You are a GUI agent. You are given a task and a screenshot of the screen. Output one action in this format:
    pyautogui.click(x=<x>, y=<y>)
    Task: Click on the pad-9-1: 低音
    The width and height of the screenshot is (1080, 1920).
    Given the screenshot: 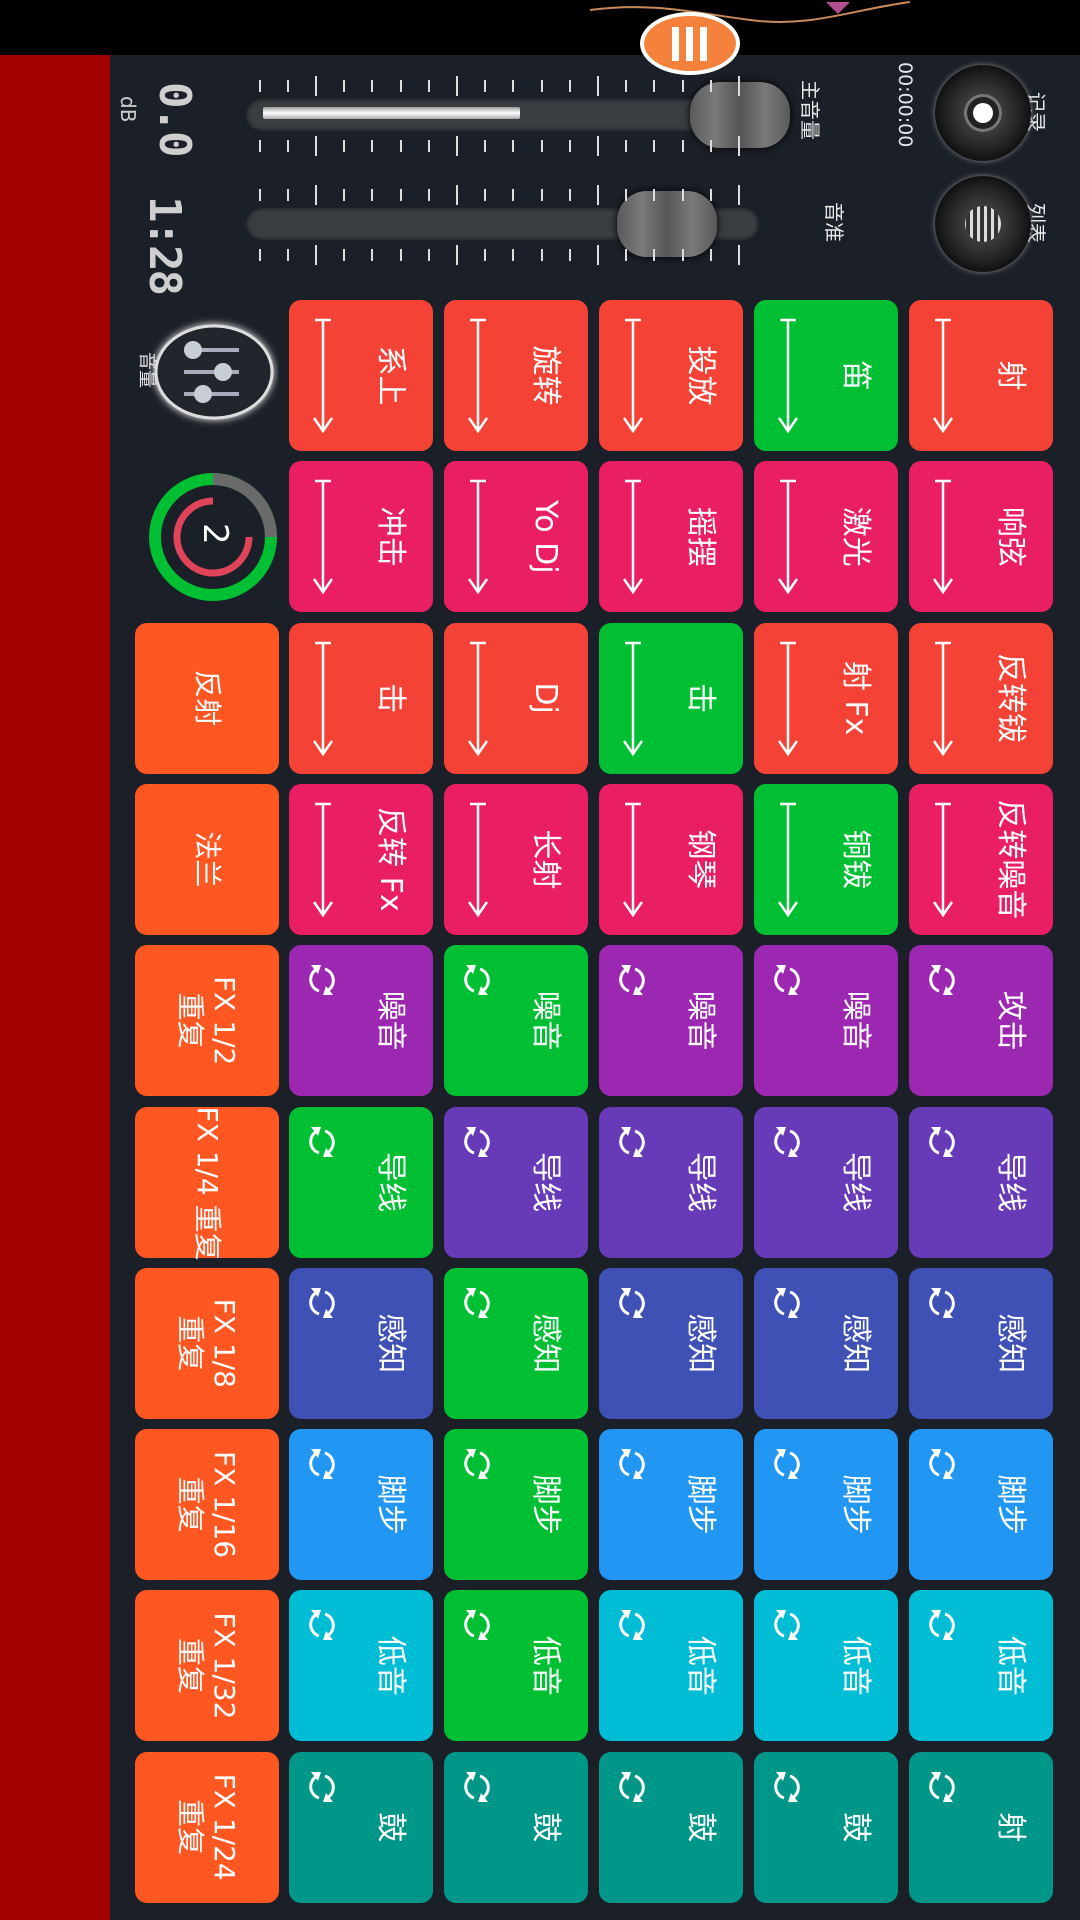 What is the action you would take?
    pyautogui.click(x=981, y=1666)
    